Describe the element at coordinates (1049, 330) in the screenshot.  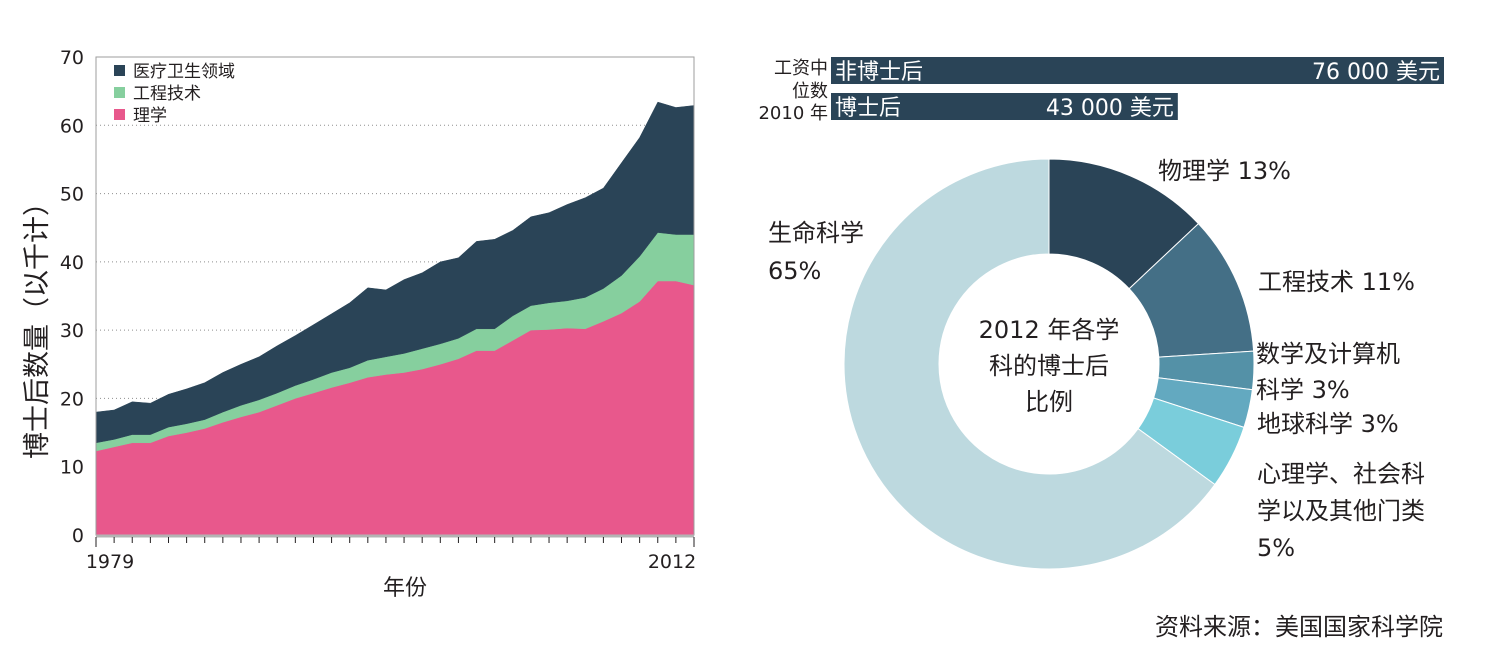
I see `donut-center-line: 2012 年各学` at that location.